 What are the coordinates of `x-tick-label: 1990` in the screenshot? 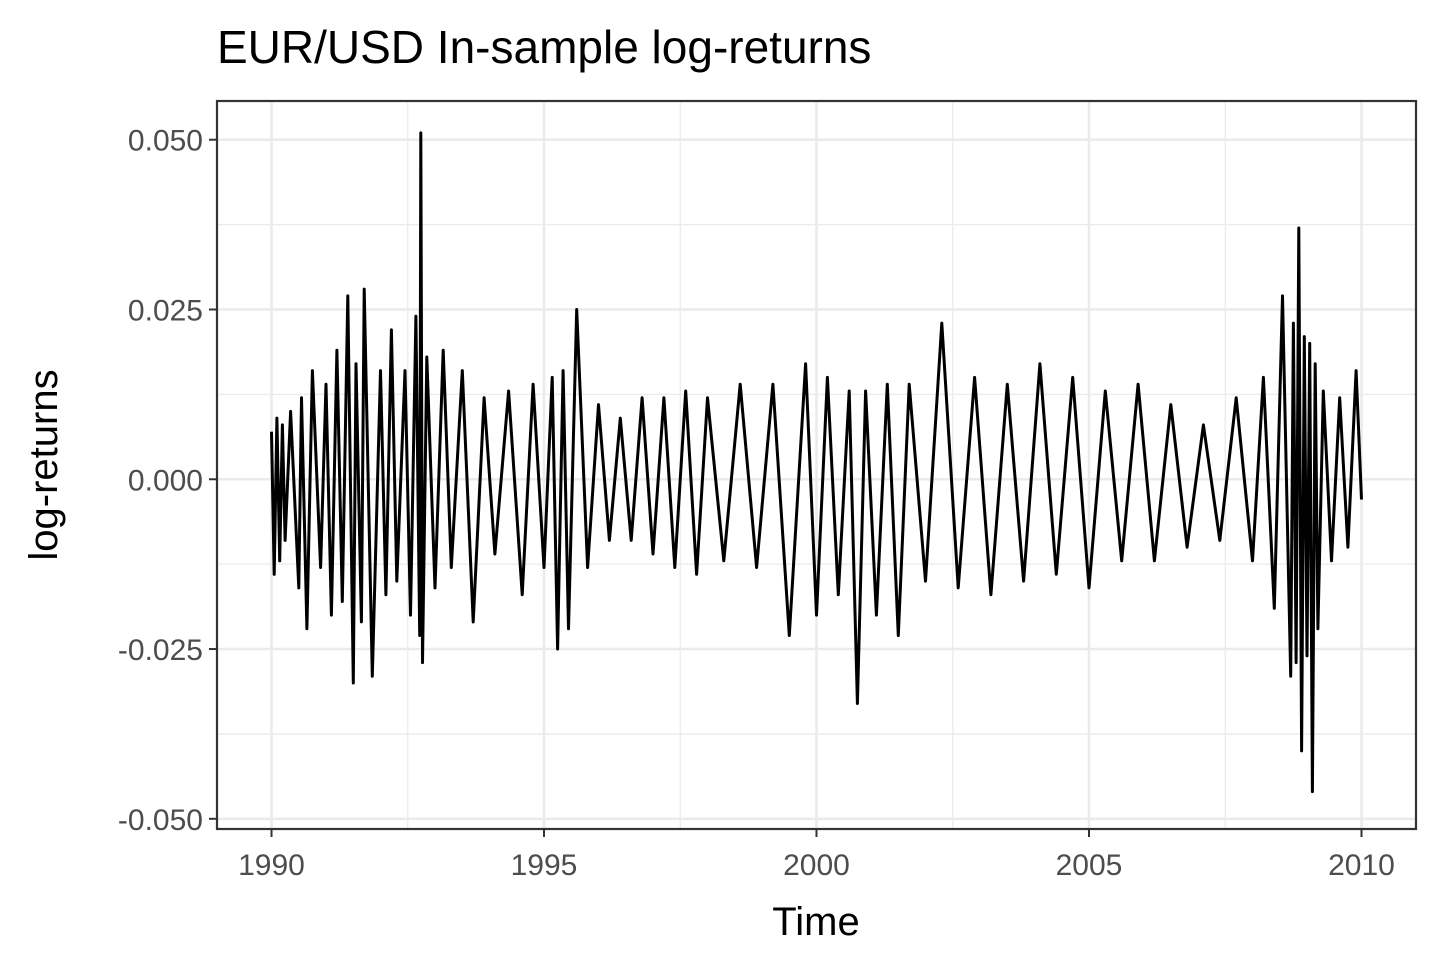 It's located at (271, 865).